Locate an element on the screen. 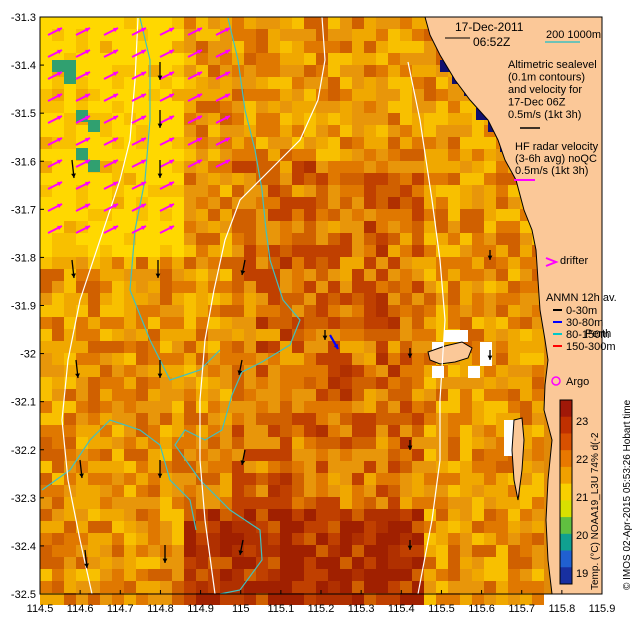 Image resolution: width=640 pixels, height=635 pixels. x-tick-label: 115.8 is located at coordinates (561, 609).